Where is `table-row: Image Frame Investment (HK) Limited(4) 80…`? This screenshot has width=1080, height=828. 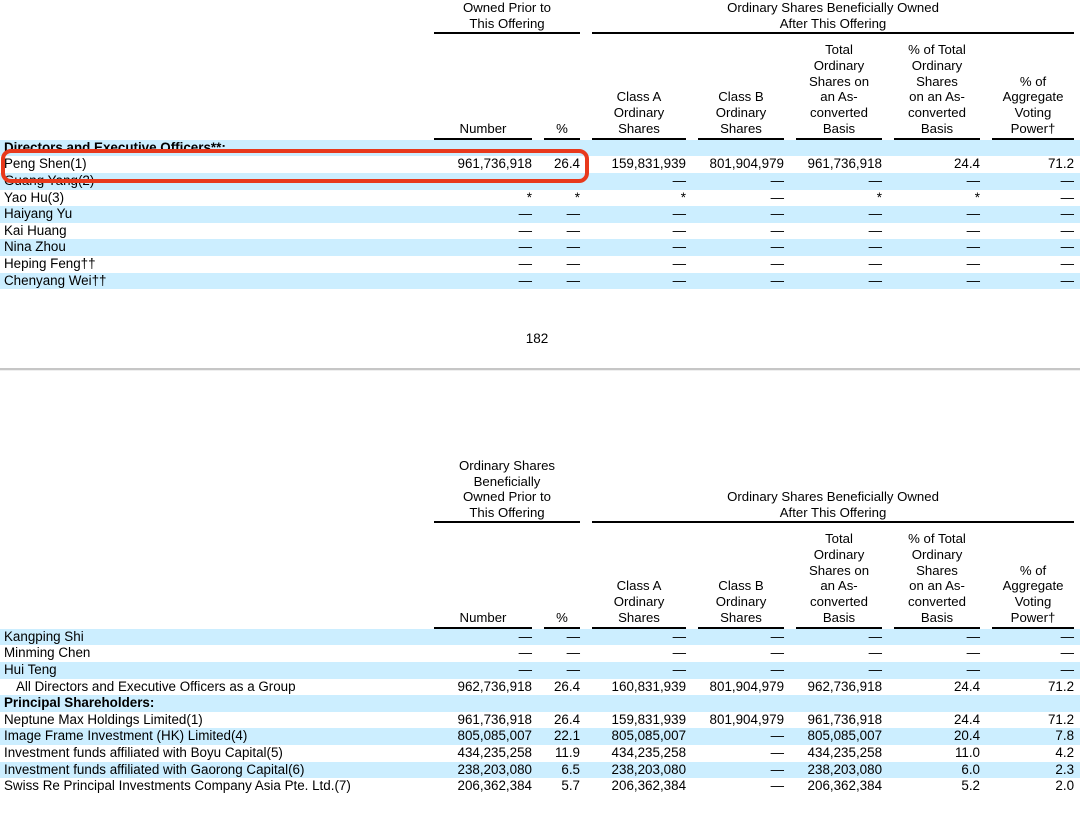
table-row: Image Frame Investment (HK) Limited(4) 80… is located at coordinates (540, 736).